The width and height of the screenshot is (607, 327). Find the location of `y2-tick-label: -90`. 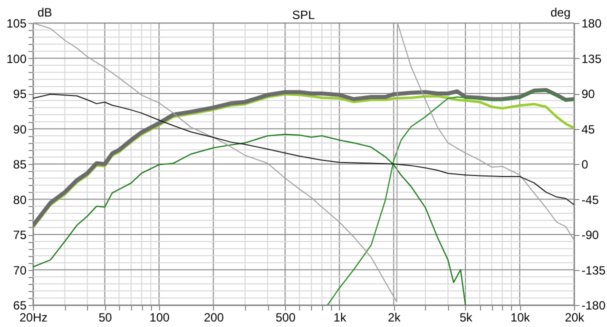

y2-tick-label: -90 is located at coordinates (591, 235).